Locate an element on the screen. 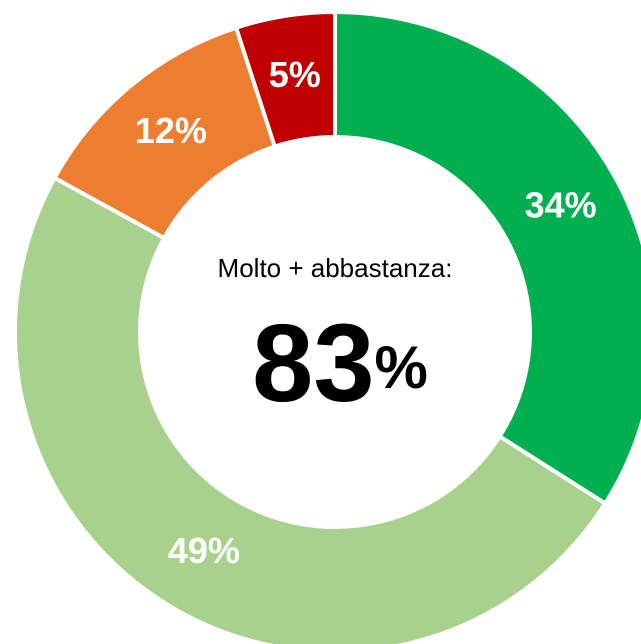 This screenshot has width=641, height=644. center-label: Molto + abbastanza: is located at coordinates (335, 268).